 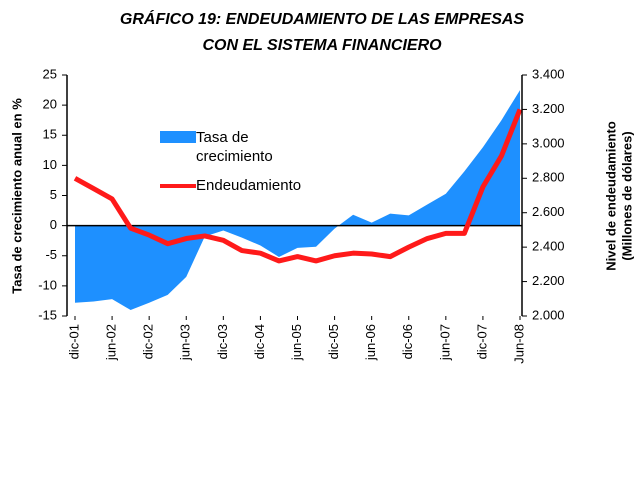 What do you see at coordinates (481, 341) in the screenshot?
I see `x-tick-label: dic-07` at bounding box center [481, 341].